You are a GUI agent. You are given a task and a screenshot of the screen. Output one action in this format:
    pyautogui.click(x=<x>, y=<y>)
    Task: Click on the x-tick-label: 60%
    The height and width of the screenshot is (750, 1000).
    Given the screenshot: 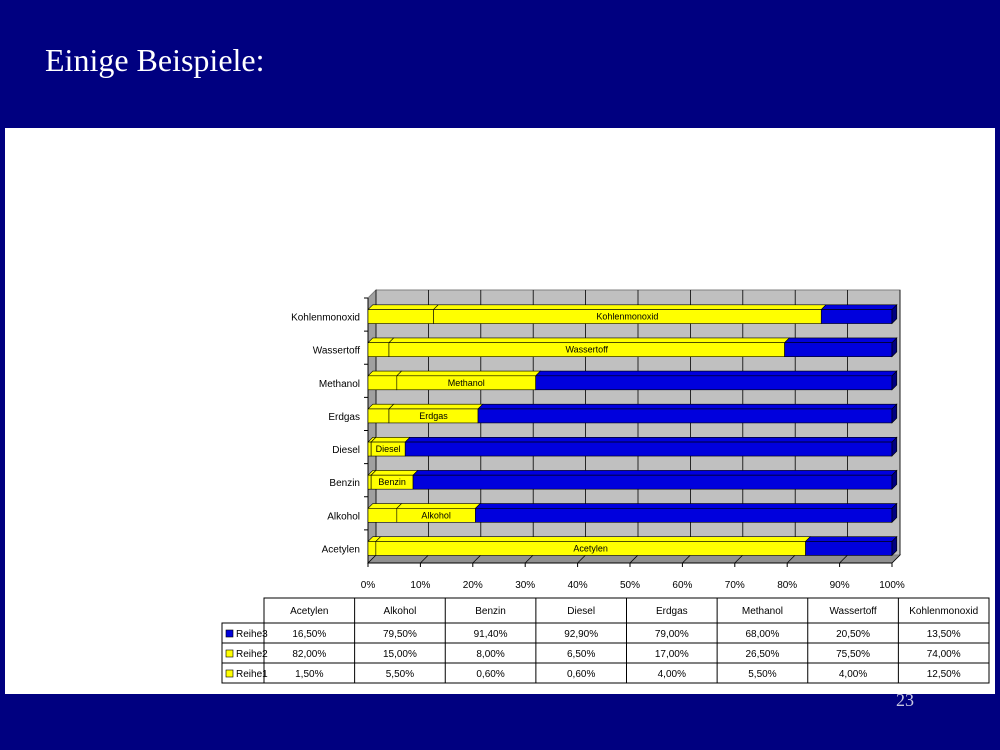 What is the action you would take?
    pyautogui.click(x=682, y=585)
    